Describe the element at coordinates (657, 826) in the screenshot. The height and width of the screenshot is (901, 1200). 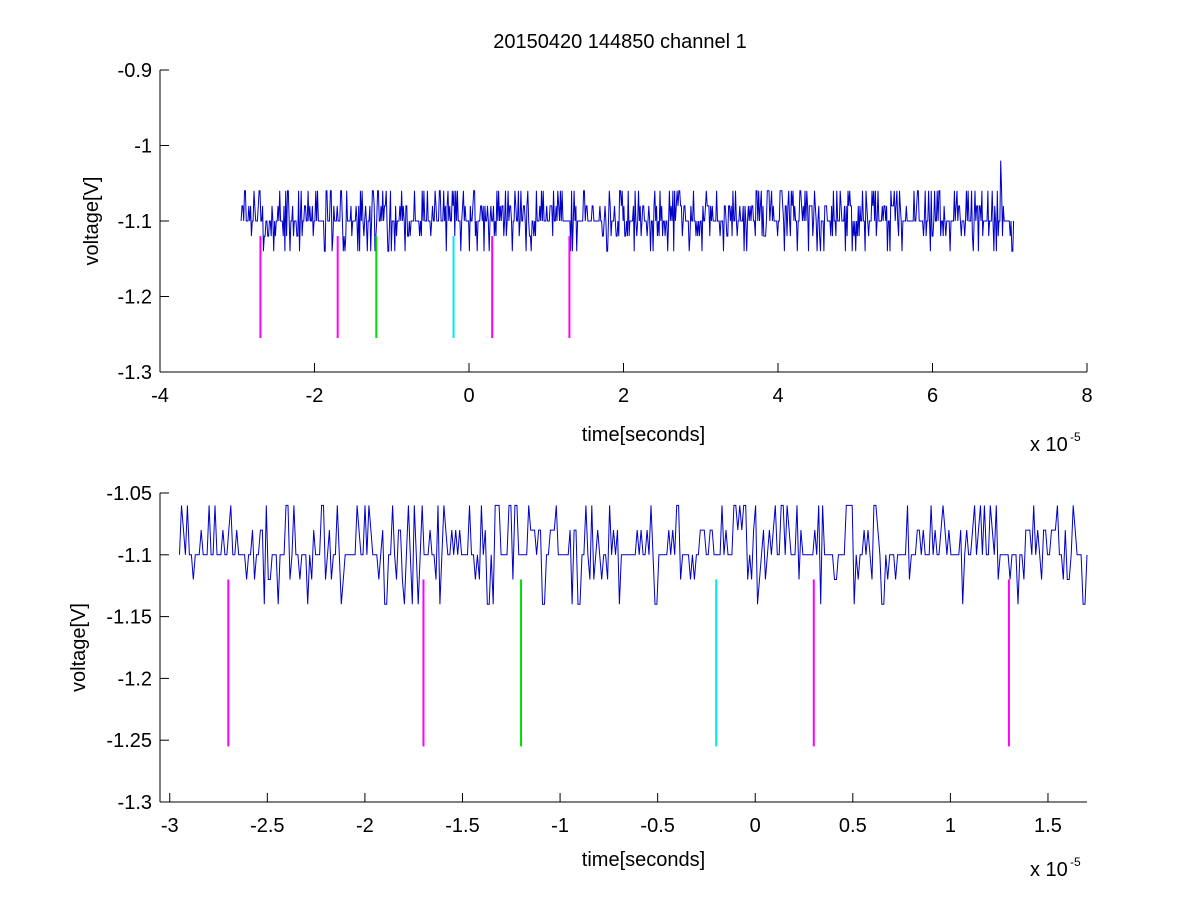
I see `x-tick-label: -0.5` at that location.